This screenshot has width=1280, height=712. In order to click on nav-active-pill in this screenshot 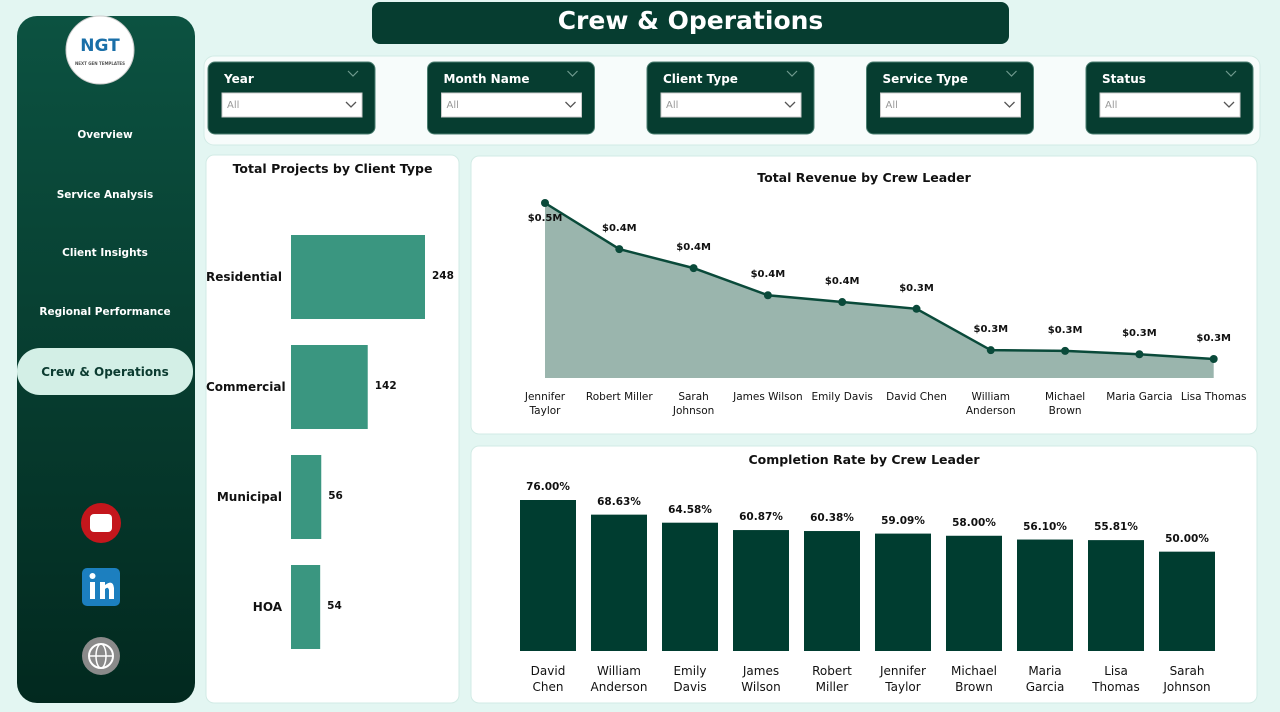, I will do `click(105, 371)`.